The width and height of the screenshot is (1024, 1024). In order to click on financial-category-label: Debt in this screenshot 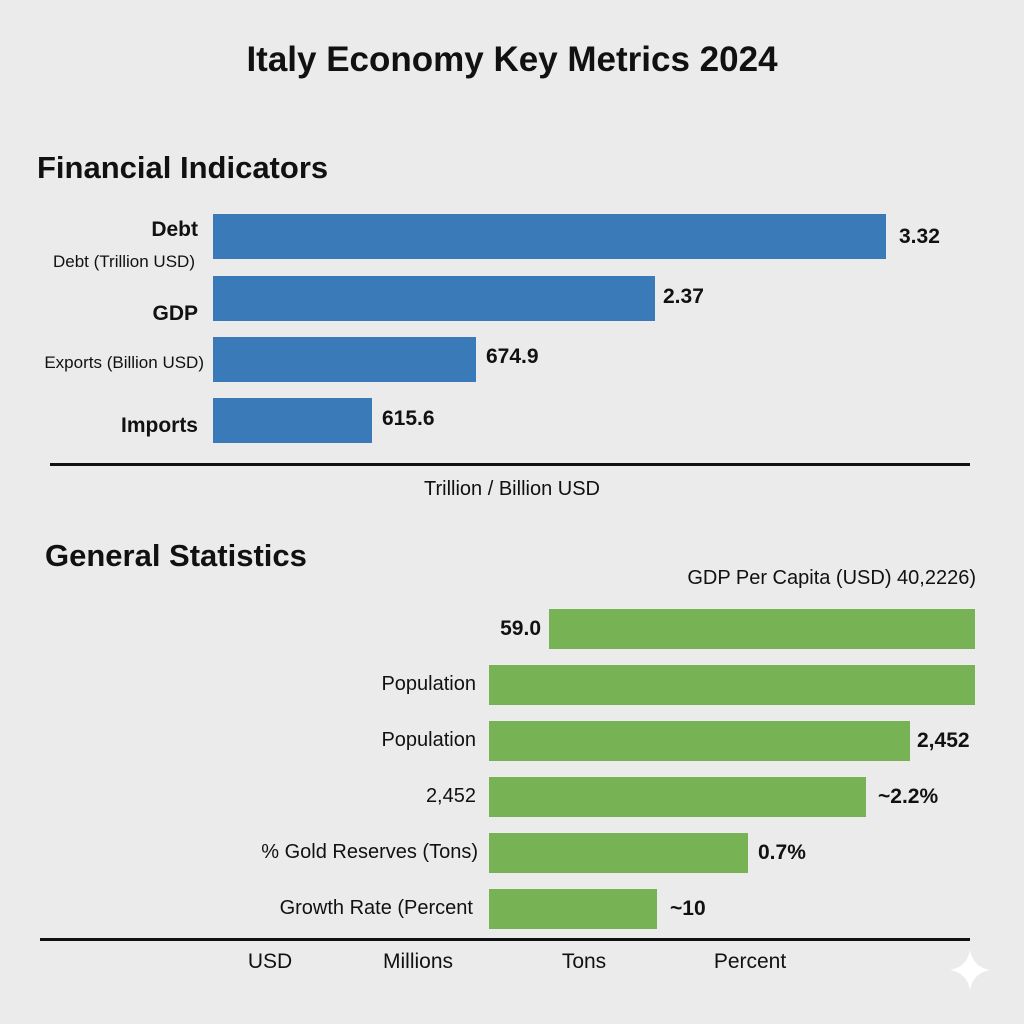, I will do `click(174, 229)`.